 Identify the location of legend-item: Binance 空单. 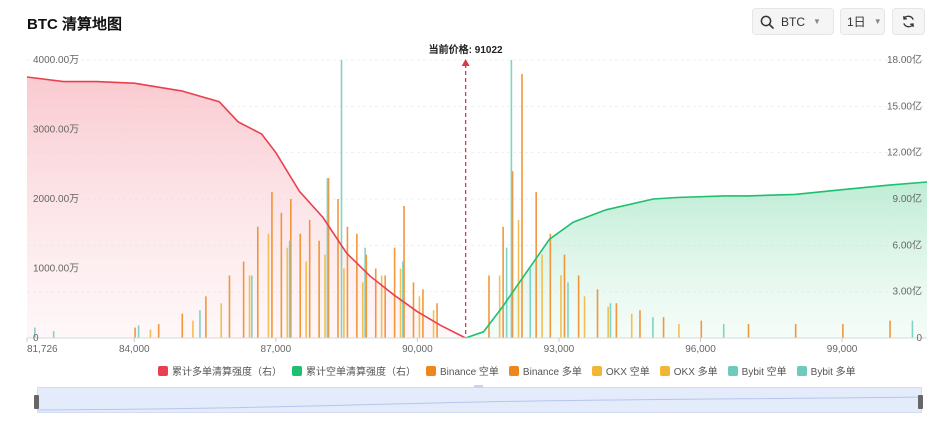
(462, 370).